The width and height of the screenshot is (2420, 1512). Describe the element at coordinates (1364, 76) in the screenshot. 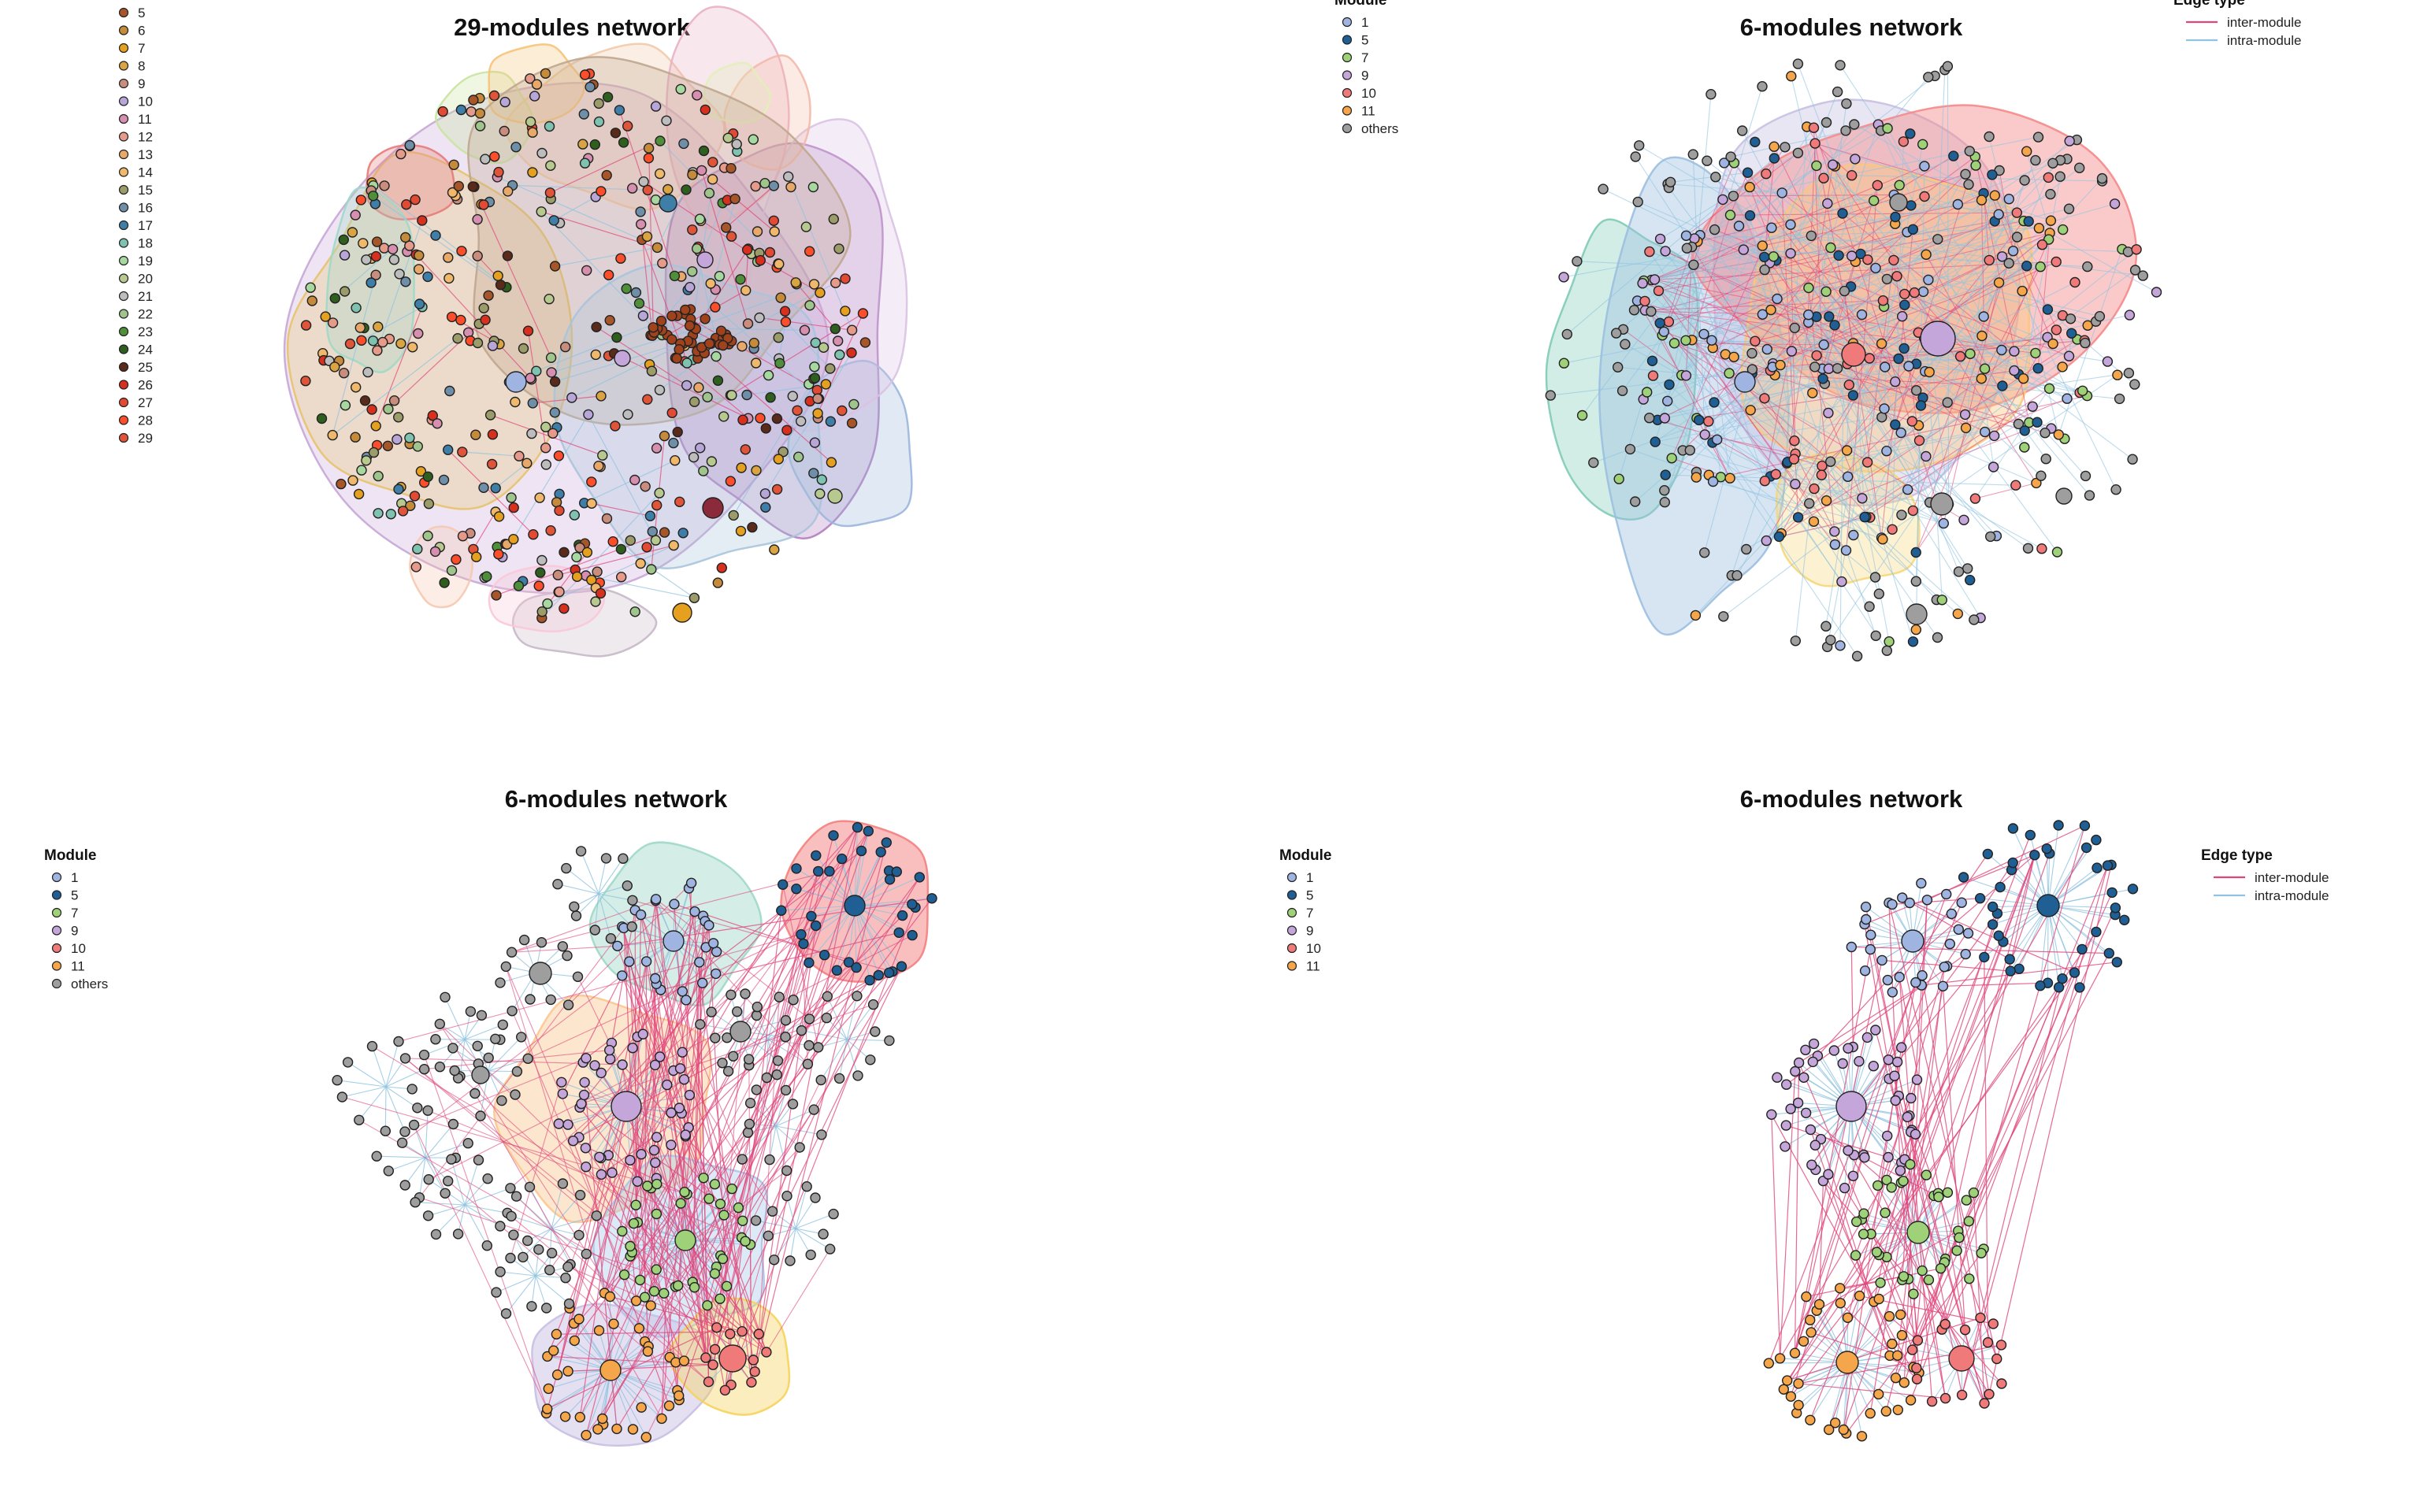

I see `legend-label: 9` at that location.